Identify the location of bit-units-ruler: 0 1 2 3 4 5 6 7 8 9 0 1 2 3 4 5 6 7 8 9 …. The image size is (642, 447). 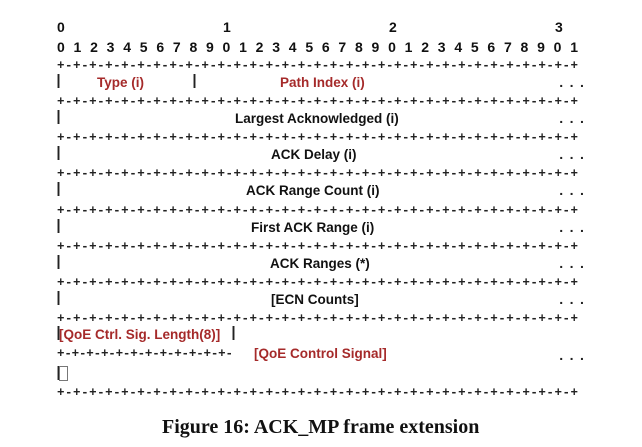
(319, 47).